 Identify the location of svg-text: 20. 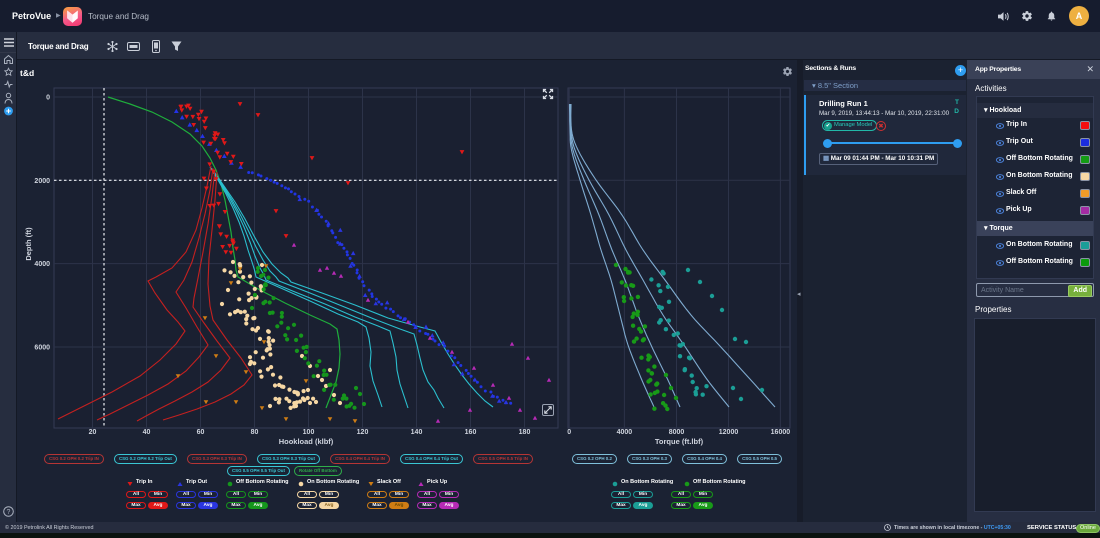
(93, 432).